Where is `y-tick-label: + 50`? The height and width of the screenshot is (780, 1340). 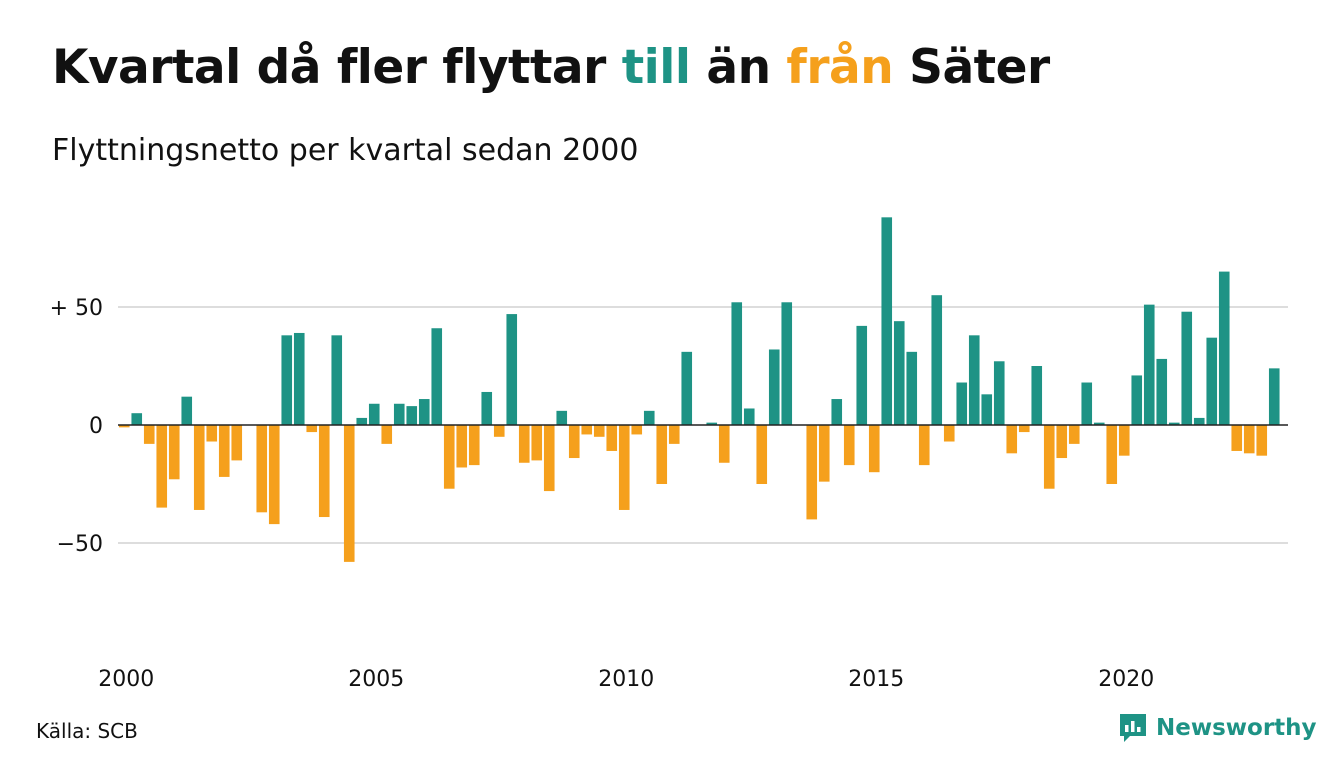 y-tick-label: + 50 is located at coordinates (76, 308).